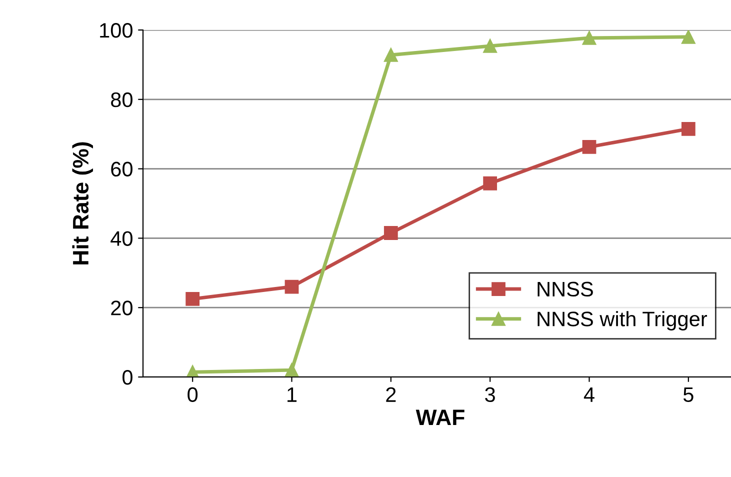  Describe the element at coordinates (391, 394) in the screenshot. I see `x-tick-label: 2` at that location.